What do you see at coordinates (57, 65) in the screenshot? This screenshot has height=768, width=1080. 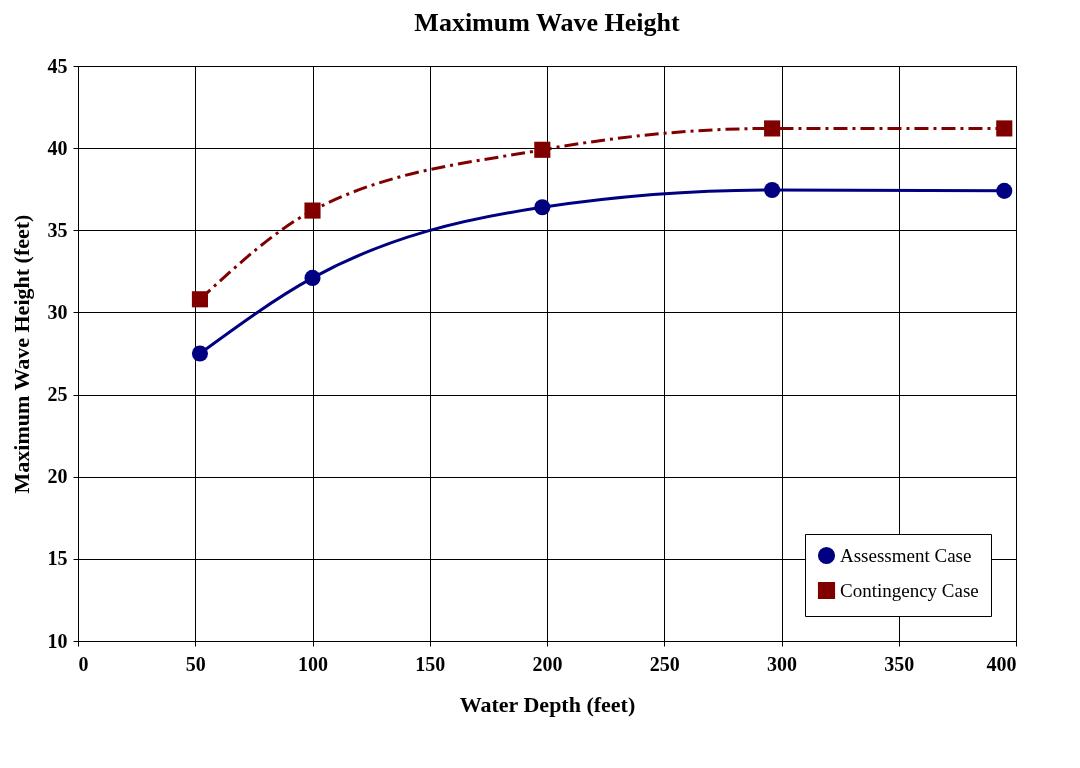 I see `y-tick-label: 45` at bounding box center [57, 65].